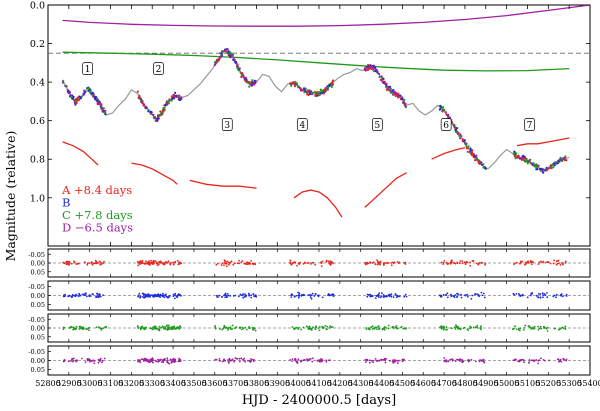  What do you see at coordinates (38, 361) in the screenshot?
I see `residual-y-tick-label: 0.00` at bounding box center [38, 361].